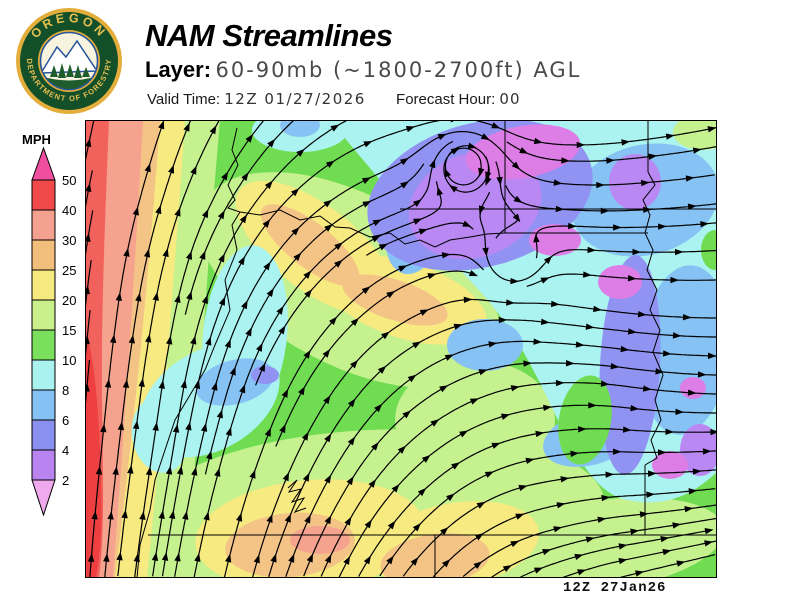  What do you see at coordinates (184, 99) in the screenshot?
I see `valid-time-label: Valid Time:` at bounding box center [184, 99].